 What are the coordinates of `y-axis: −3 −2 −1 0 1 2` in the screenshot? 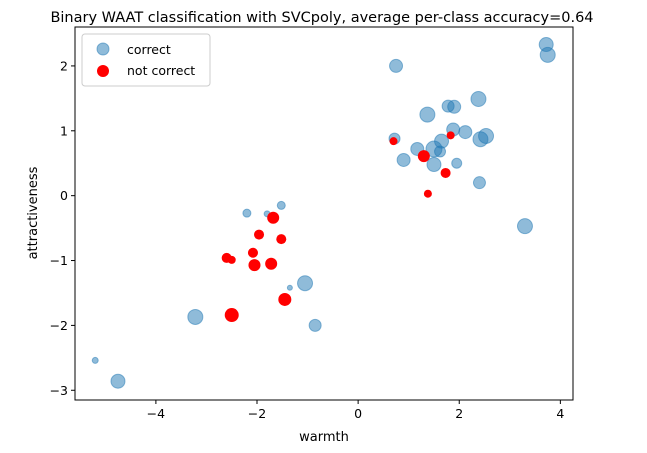 It's located at (62, 228).